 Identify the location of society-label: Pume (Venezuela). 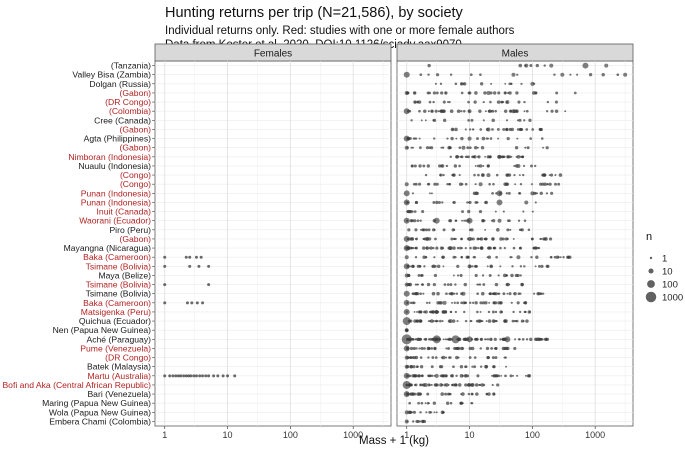
(115, 348).